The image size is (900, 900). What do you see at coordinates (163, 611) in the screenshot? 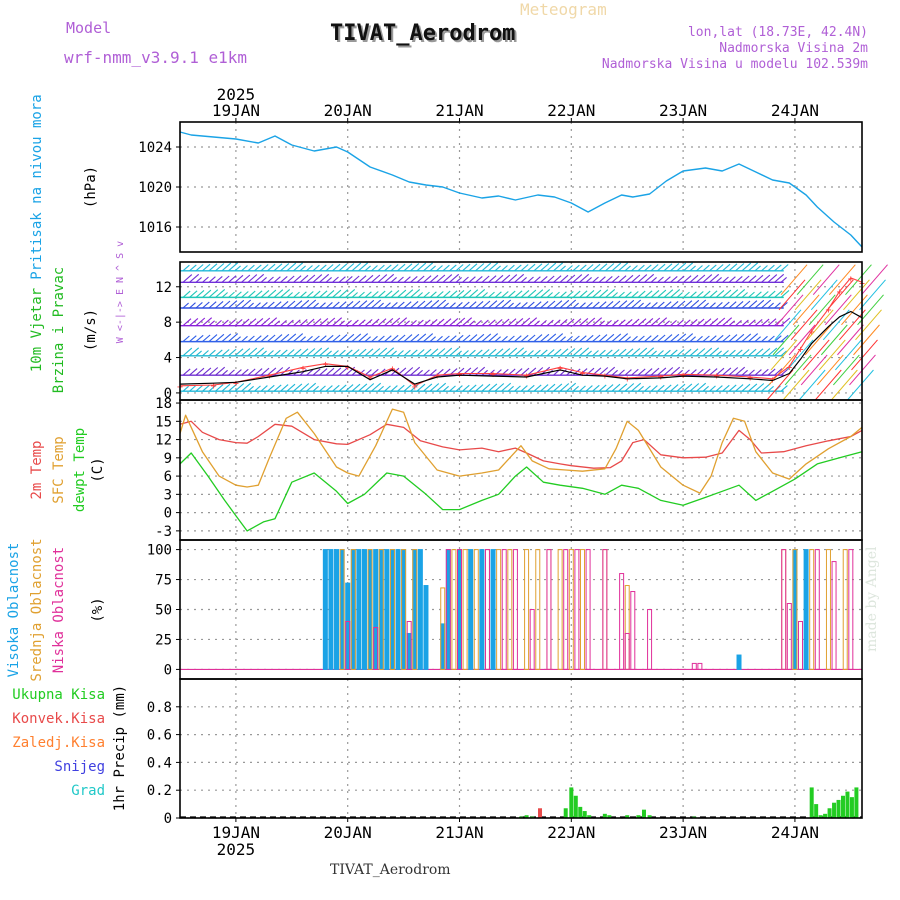
I see `y-tick-label: 50` at bounding box center [163, 611].